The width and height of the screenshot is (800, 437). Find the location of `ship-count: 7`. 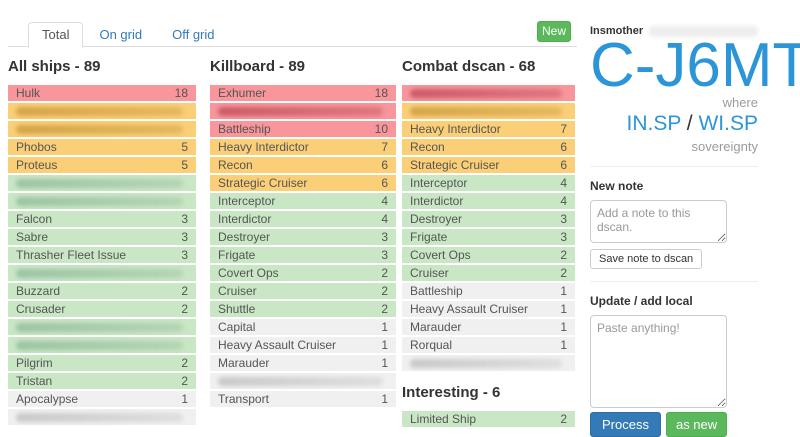

ship-count: 7 is located at coordinates (563, 129).